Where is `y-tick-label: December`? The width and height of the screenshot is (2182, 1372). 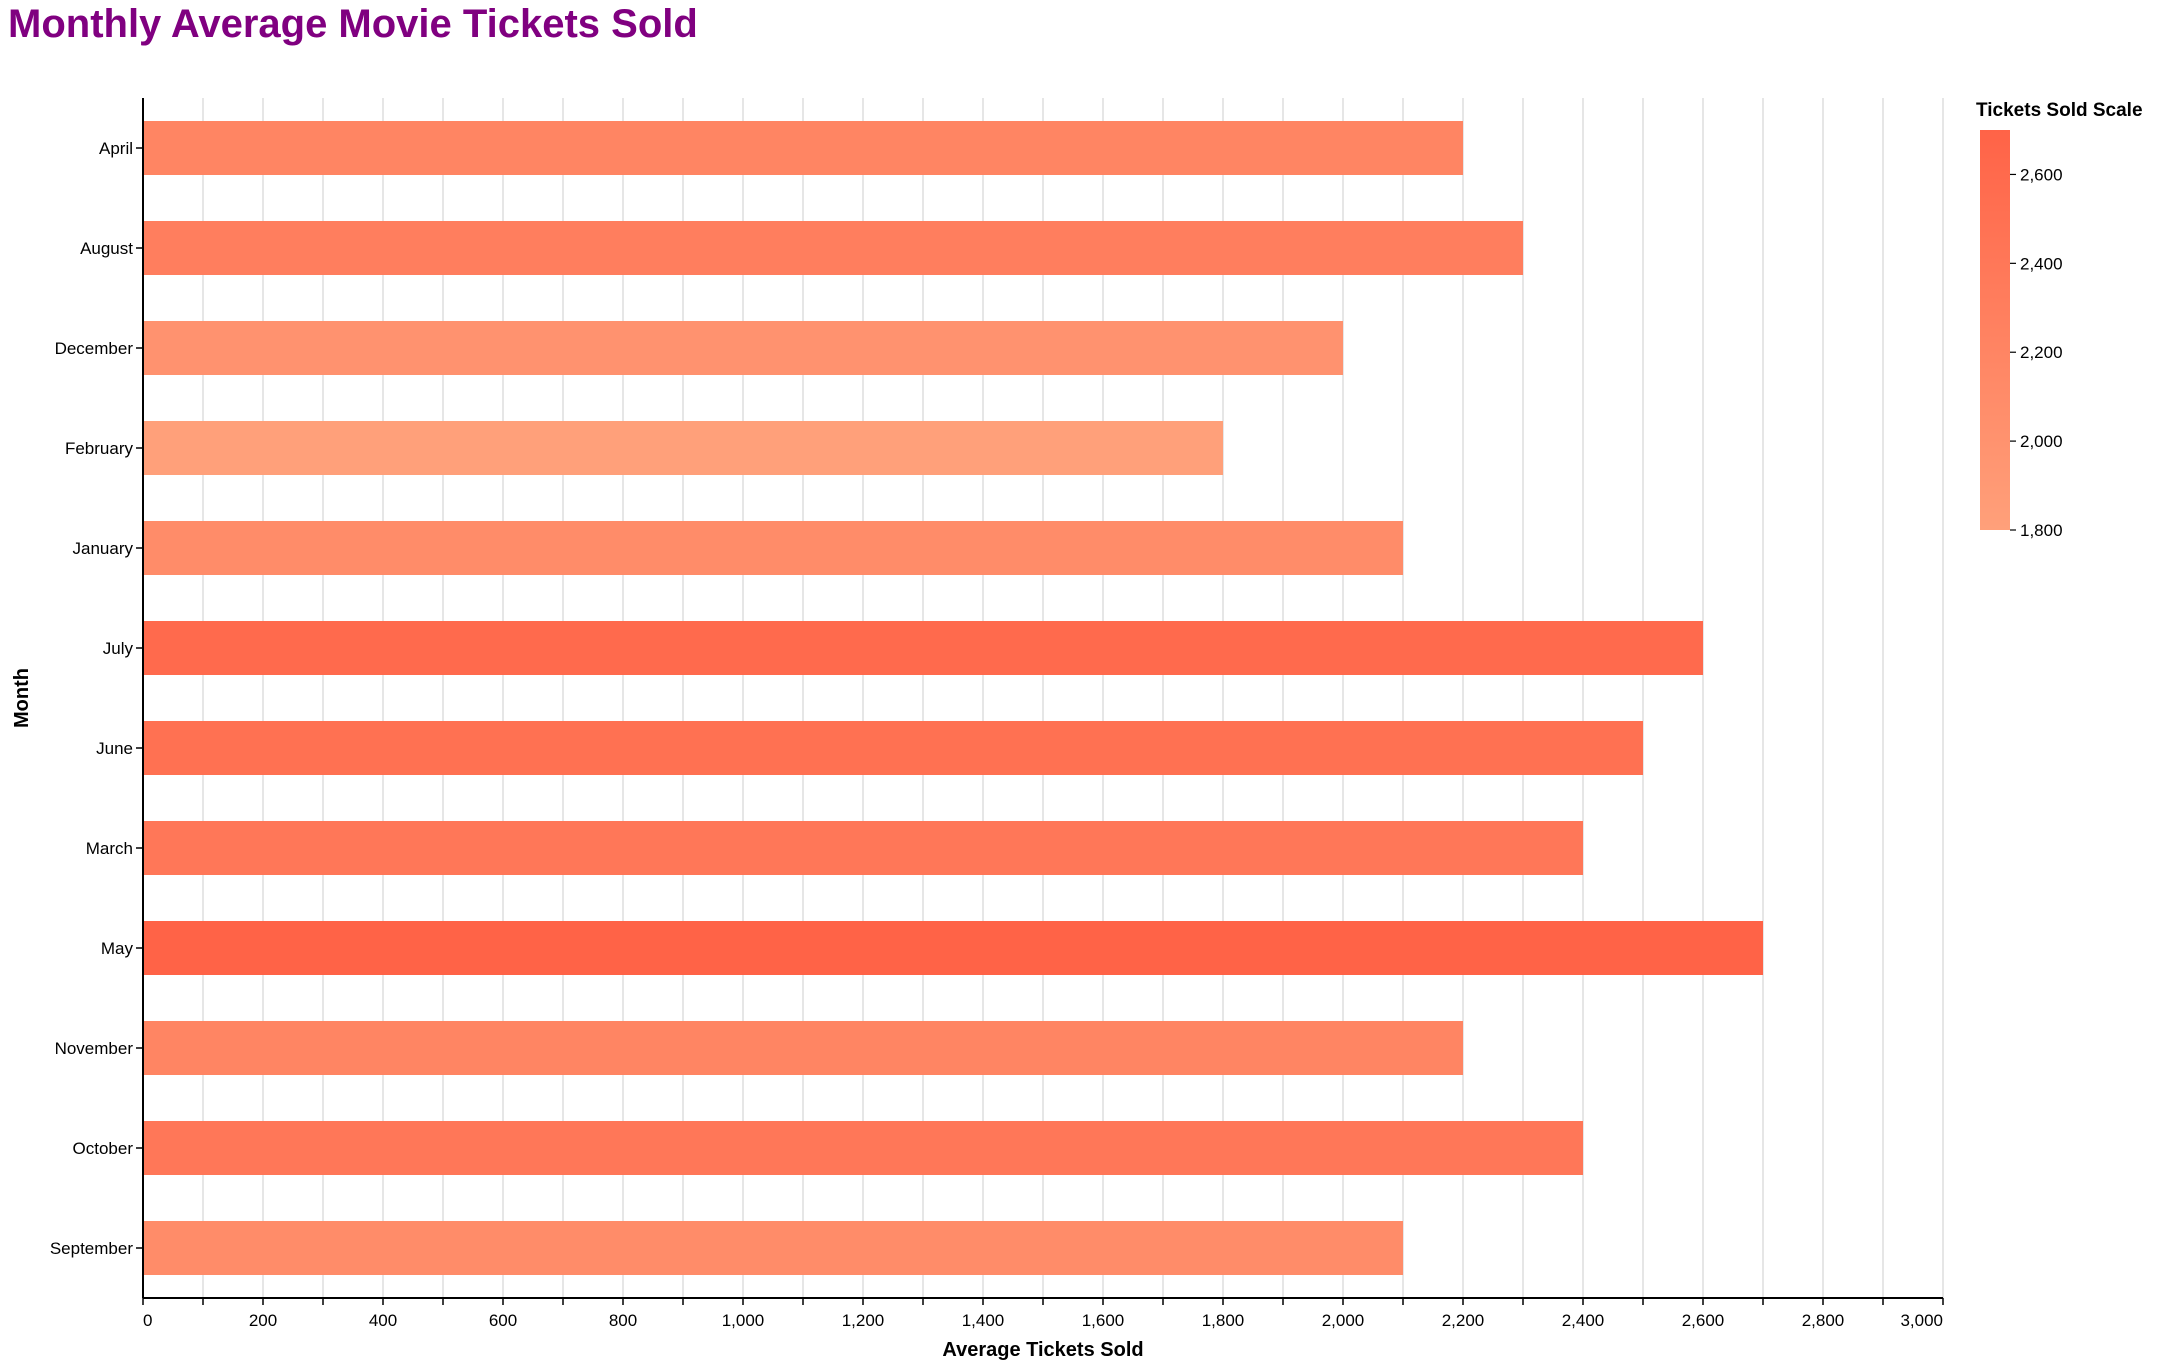
y-tick-label: December is located at coordinates (94, 348).